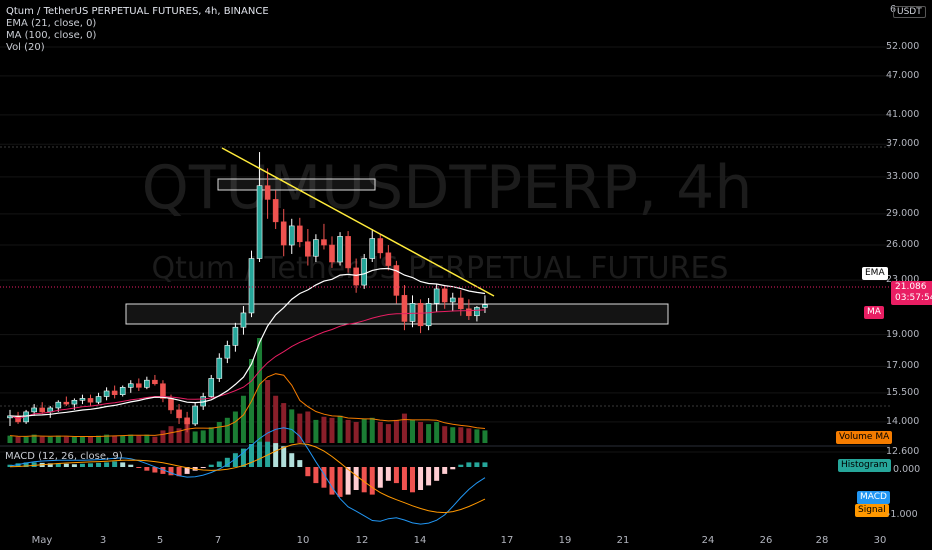 This screenshot has height=550, width=932. What do you see at coordinates (296, 184) in the screenshot?
I see `resistance-zone` at bounding box center [296, 184].